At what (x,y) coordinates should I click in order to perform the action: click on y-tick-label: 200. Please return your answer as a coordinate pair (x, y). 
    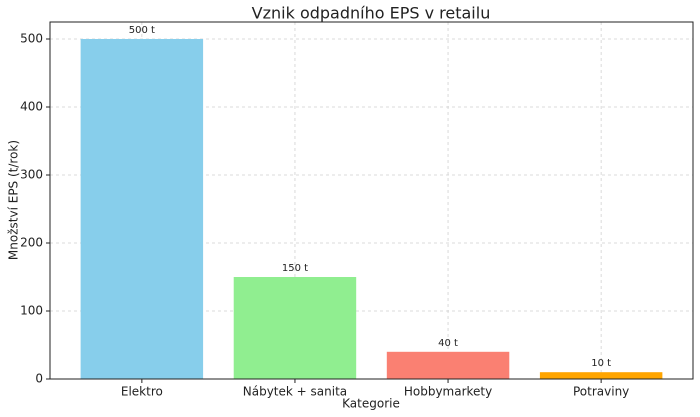
    Looking at the image, I should click on (31, 243).